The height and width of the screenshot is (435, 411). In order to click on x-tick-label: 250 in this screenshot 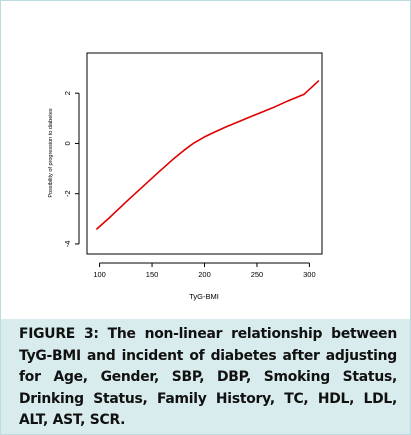, I will do `click(257, 274)`.